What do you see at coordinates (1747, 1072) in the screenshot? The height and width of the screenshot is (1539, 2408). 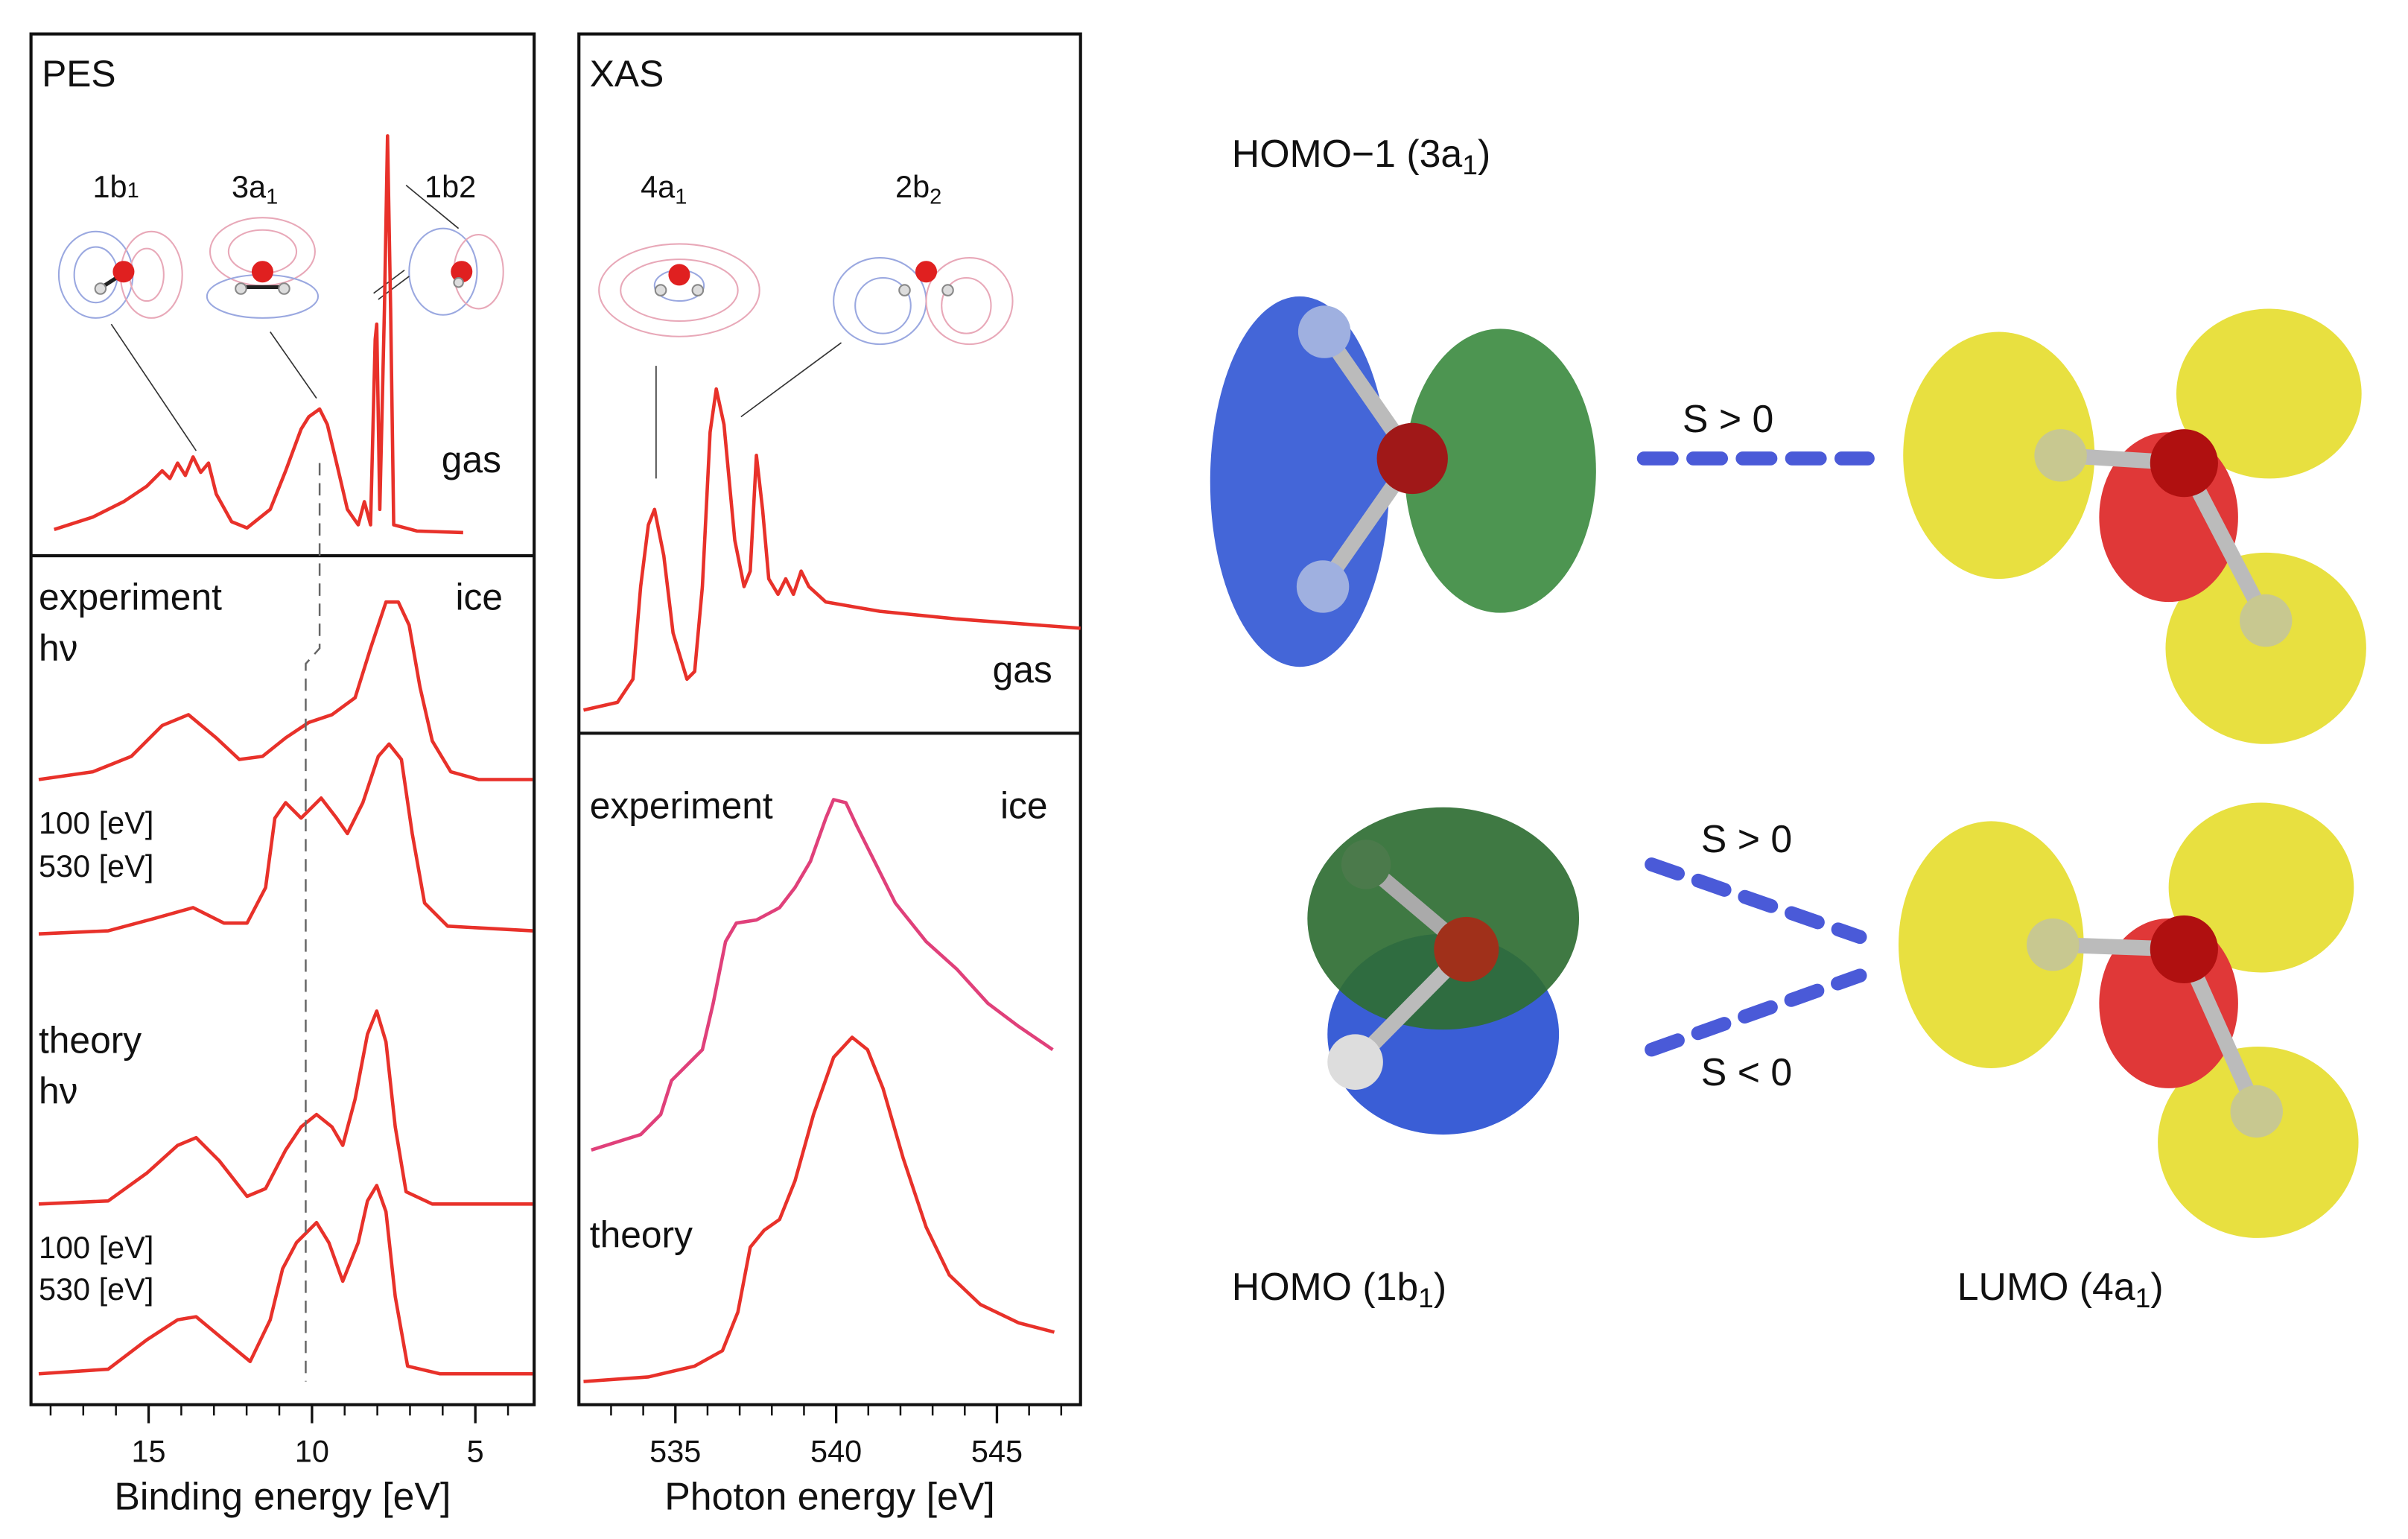 I see `overlap-label: S < 0` at bounding box center [1747, 1072].